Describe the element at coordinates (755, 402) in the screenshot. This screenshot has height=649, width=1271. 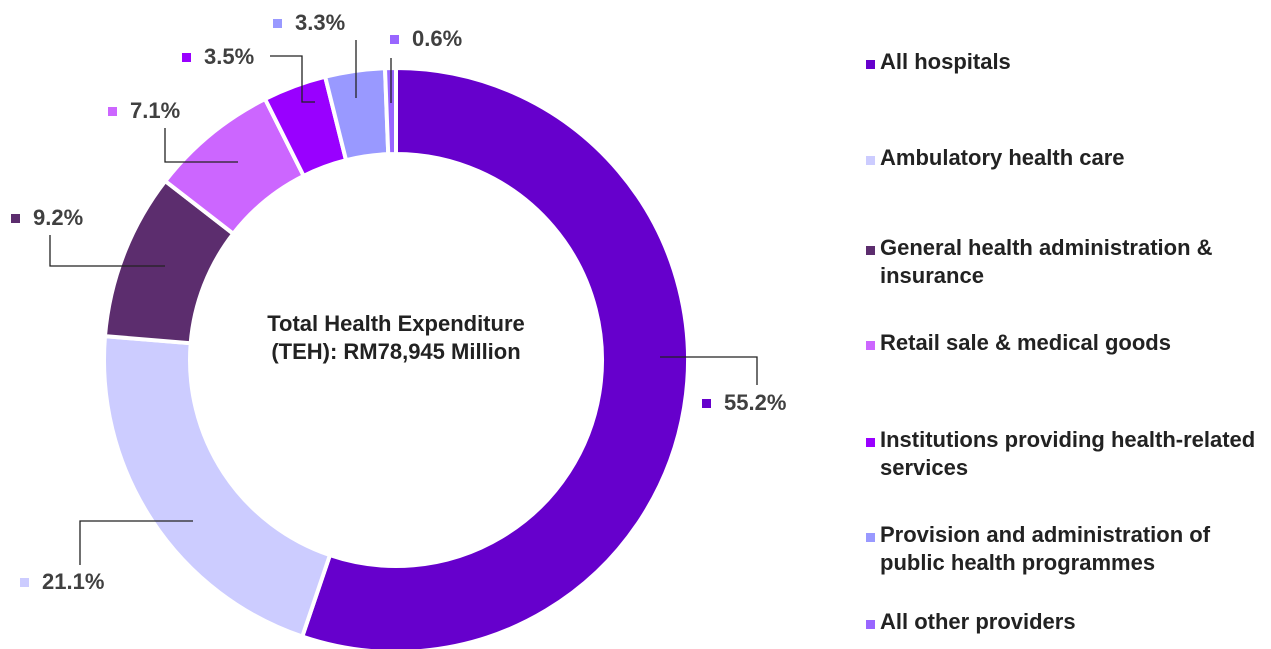
I see `data-label: 55.2%` at that location.